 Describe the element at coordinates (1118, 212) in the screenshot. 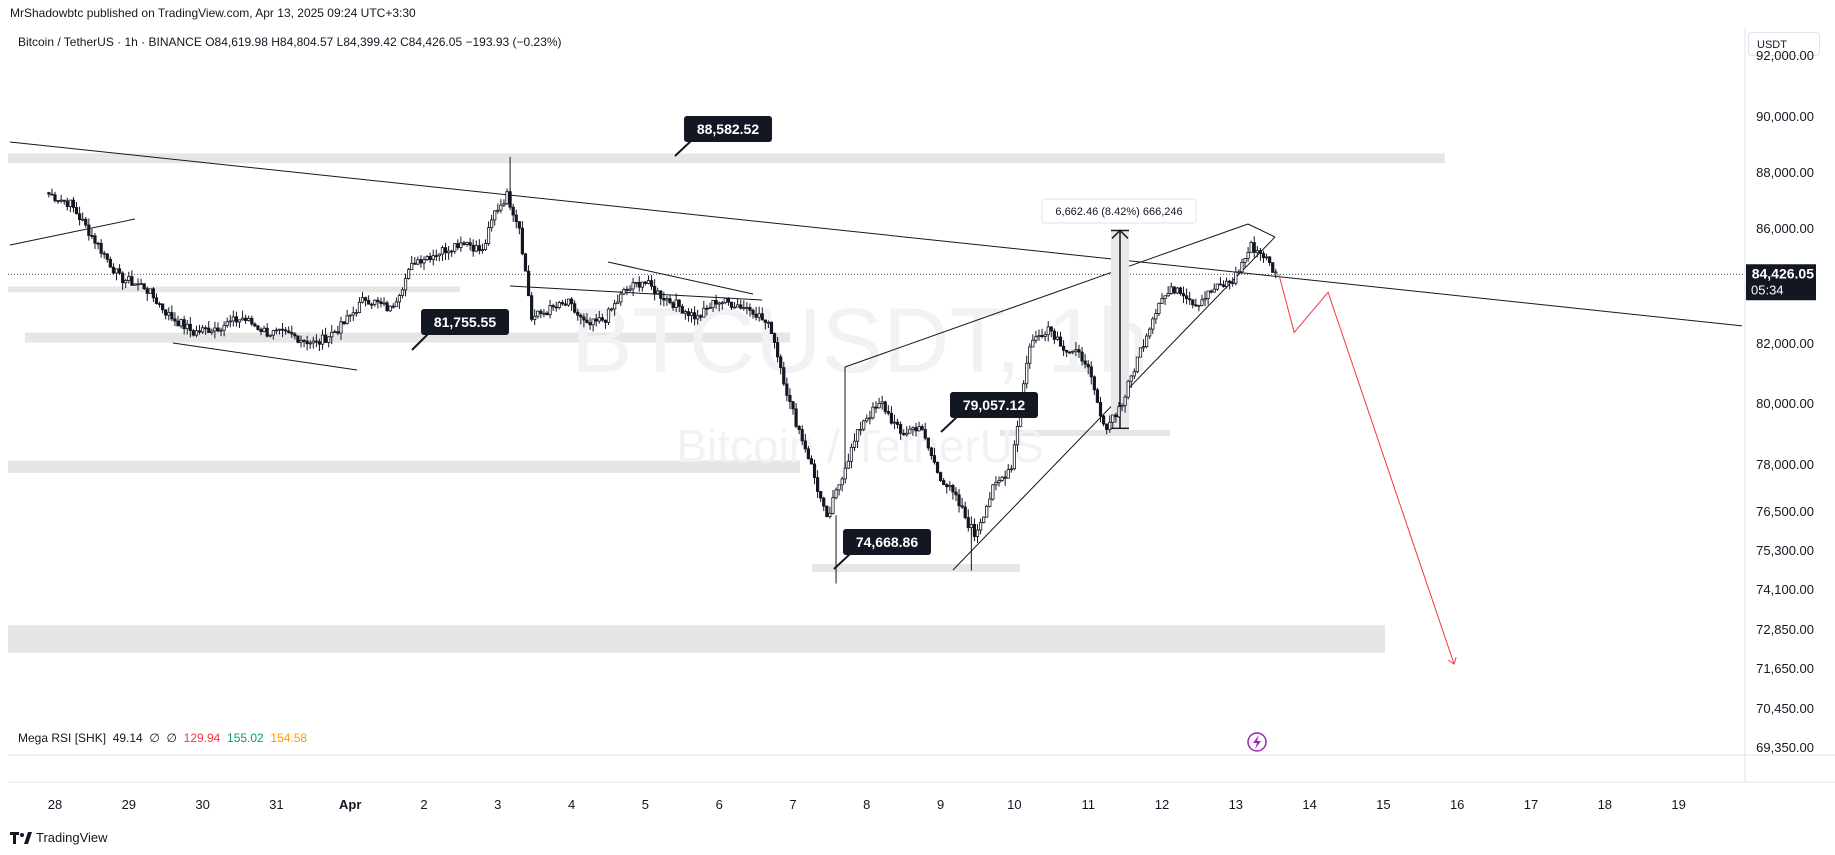

I see `measure-info-text: 6,662.46 (8.42%) 666,246` at that location.